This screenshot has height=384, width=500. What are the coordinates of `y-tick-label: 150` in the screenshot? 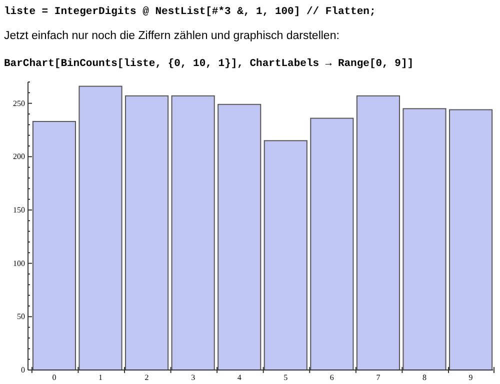 It's located at (19, 210).